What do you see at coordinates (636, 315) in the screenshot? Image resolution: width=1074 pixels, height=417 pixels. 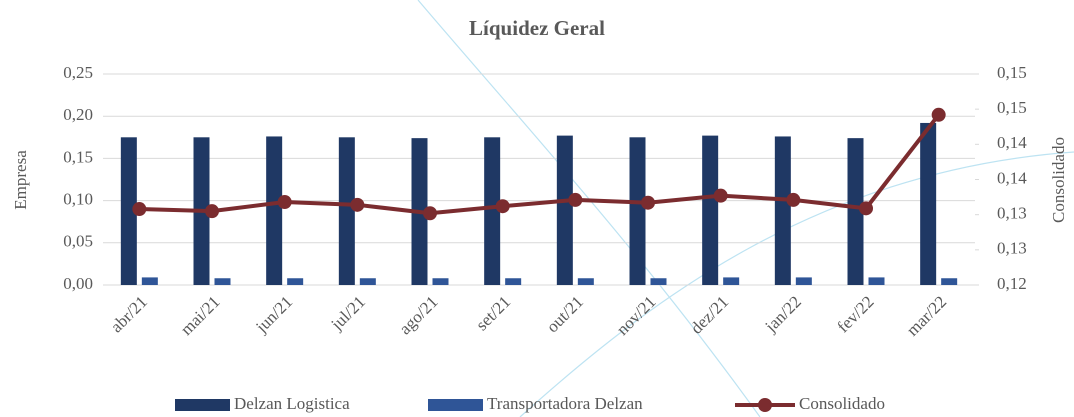 I see `x-tick-label: nov/21` at bounding box center [636, 315].